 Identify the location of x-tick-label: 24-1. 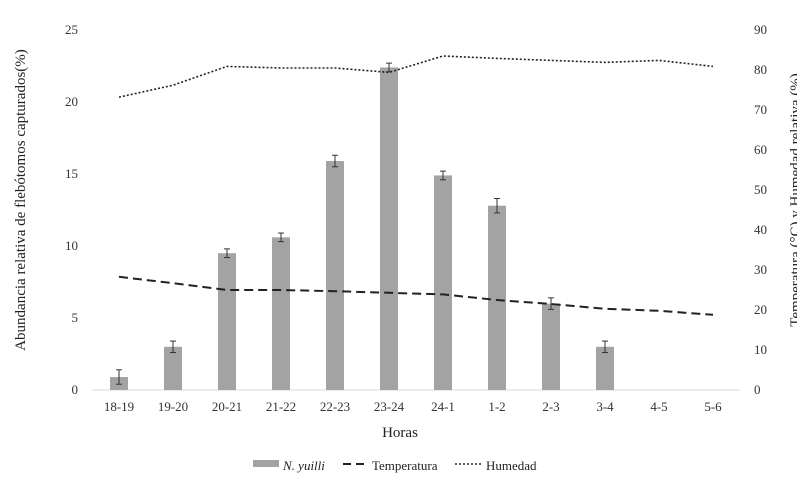
(443, 406).